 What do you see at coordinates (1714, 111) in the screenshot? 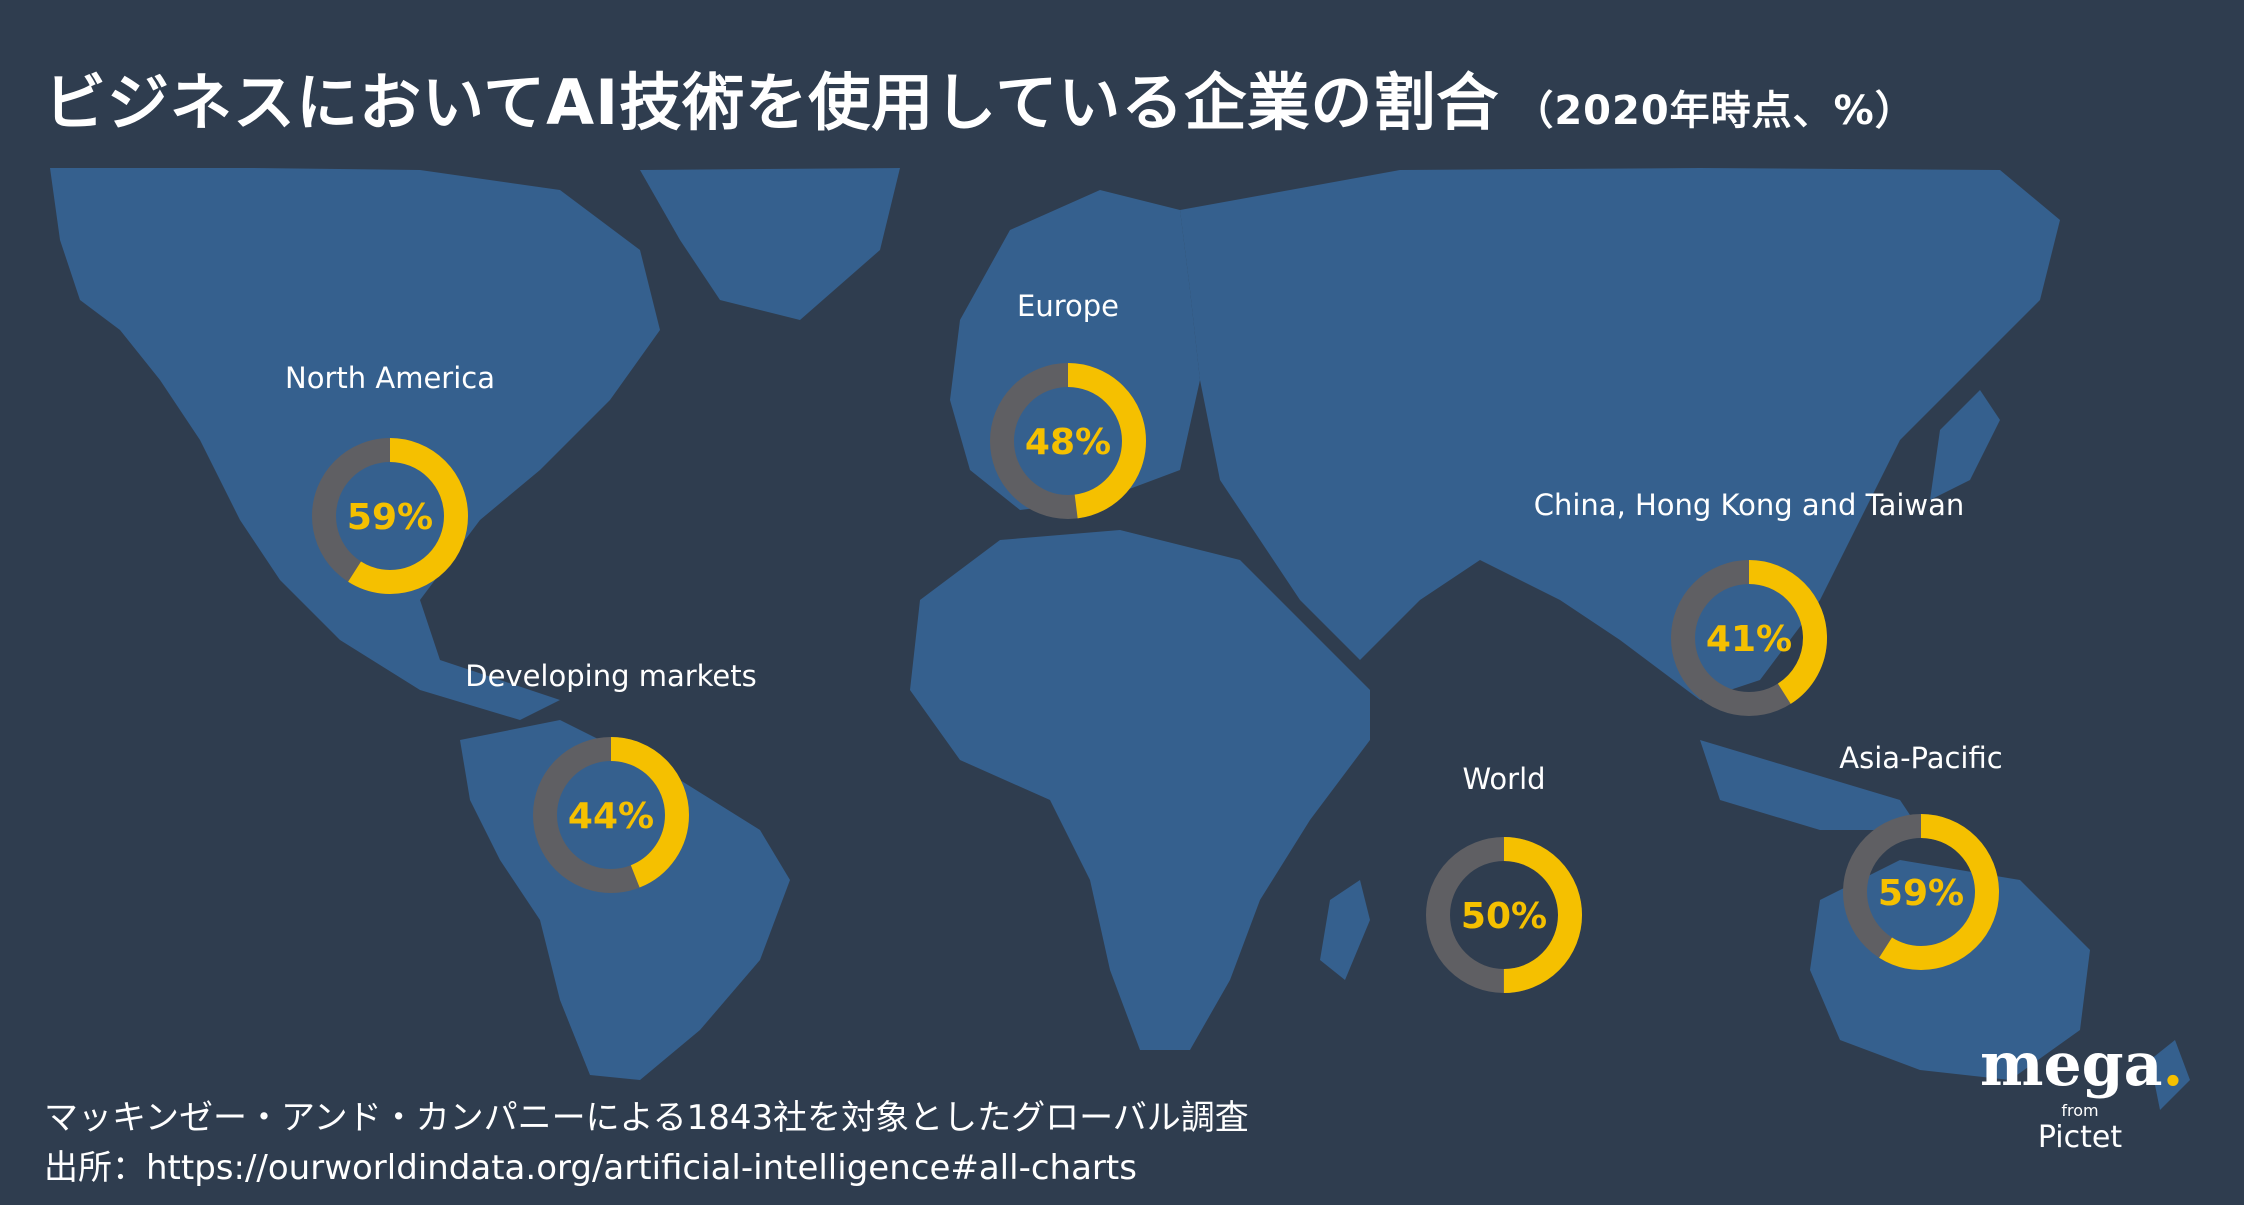
I see `title-note: （2020年時点、%）` at bounding box center [1714, 111].